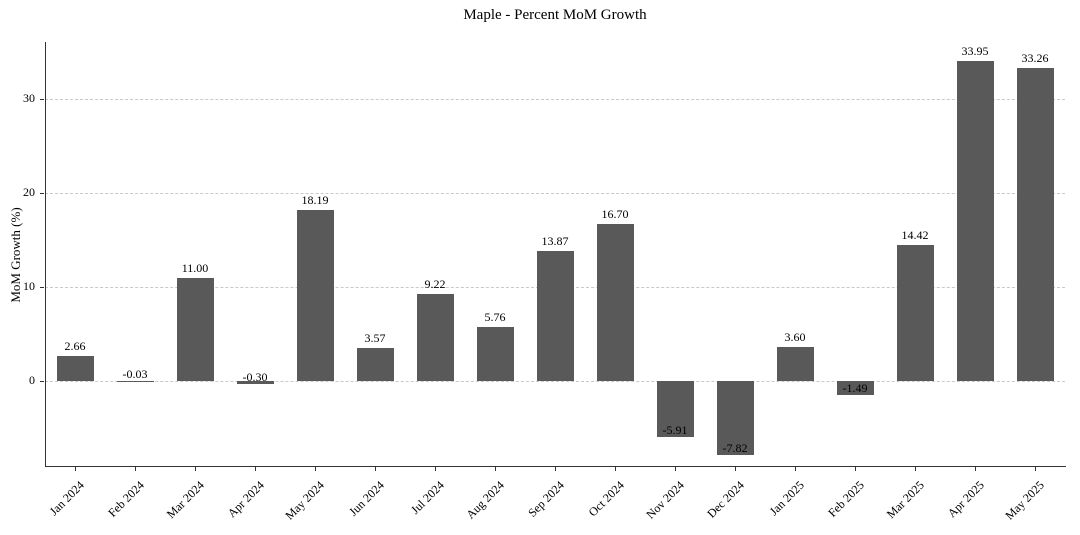  I want to click on bar-mar-2024, so click(195, 329).